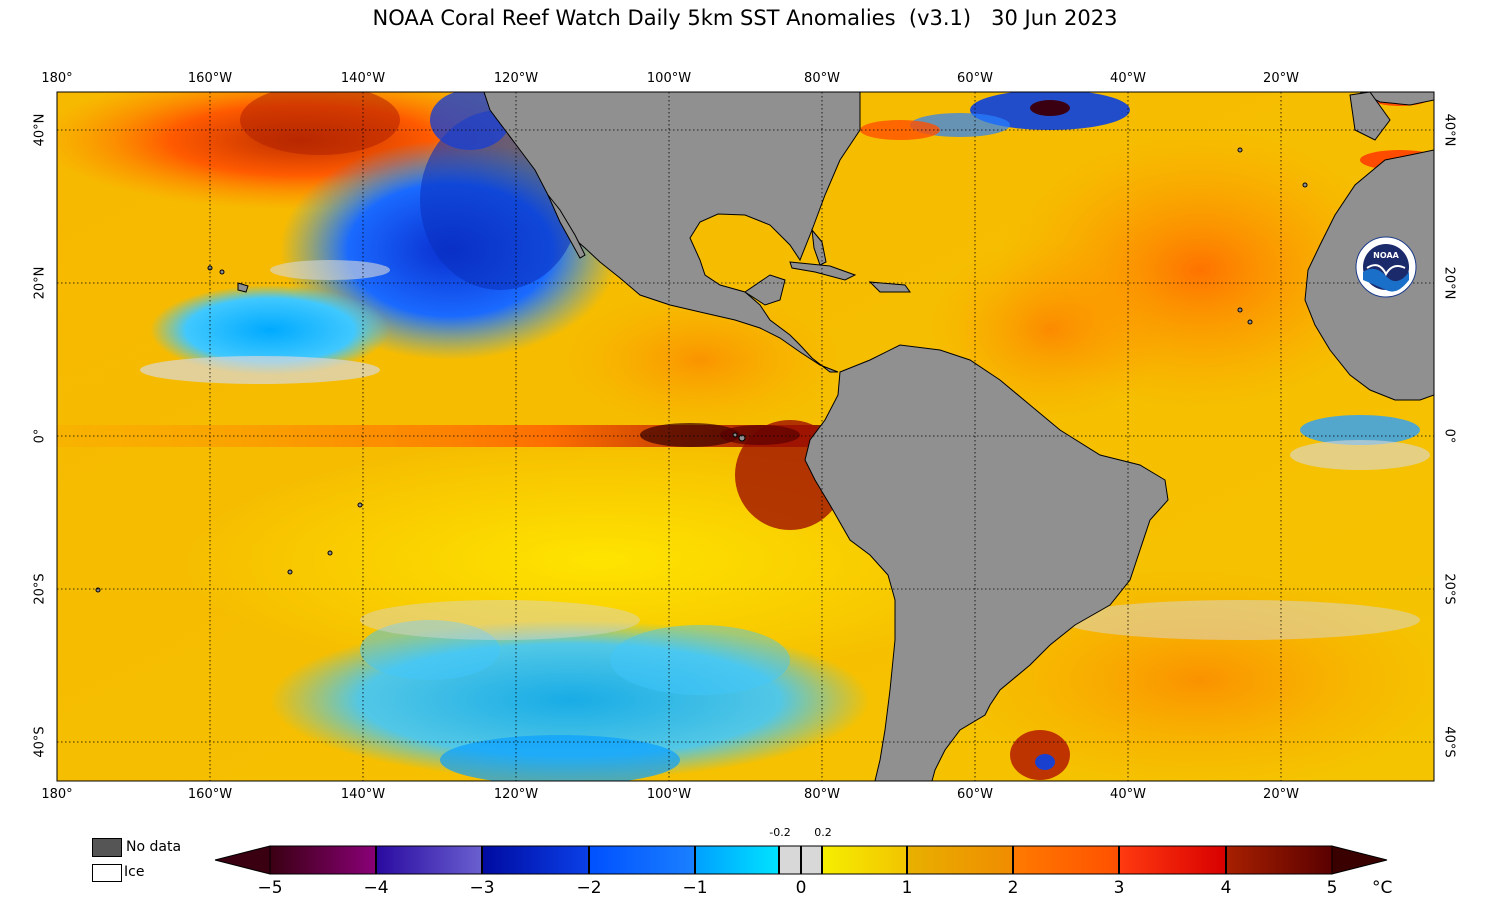 This screenshot has height=909, width=1490. What do you see at coordinates (107, 873) in the screenshot?
I see `ice-swatch` at bounding box center [107, 873].